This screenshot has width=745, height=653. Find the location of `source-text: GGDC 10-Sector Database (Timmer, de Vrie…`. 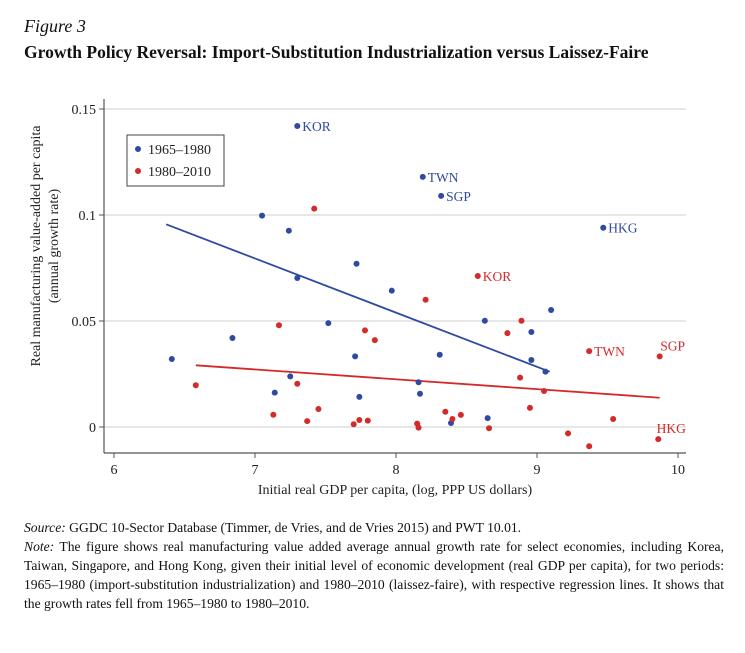

source-text: GGDC 10-Sector Database (Timmer, de Vrie… is located at coordinates (293, 527).